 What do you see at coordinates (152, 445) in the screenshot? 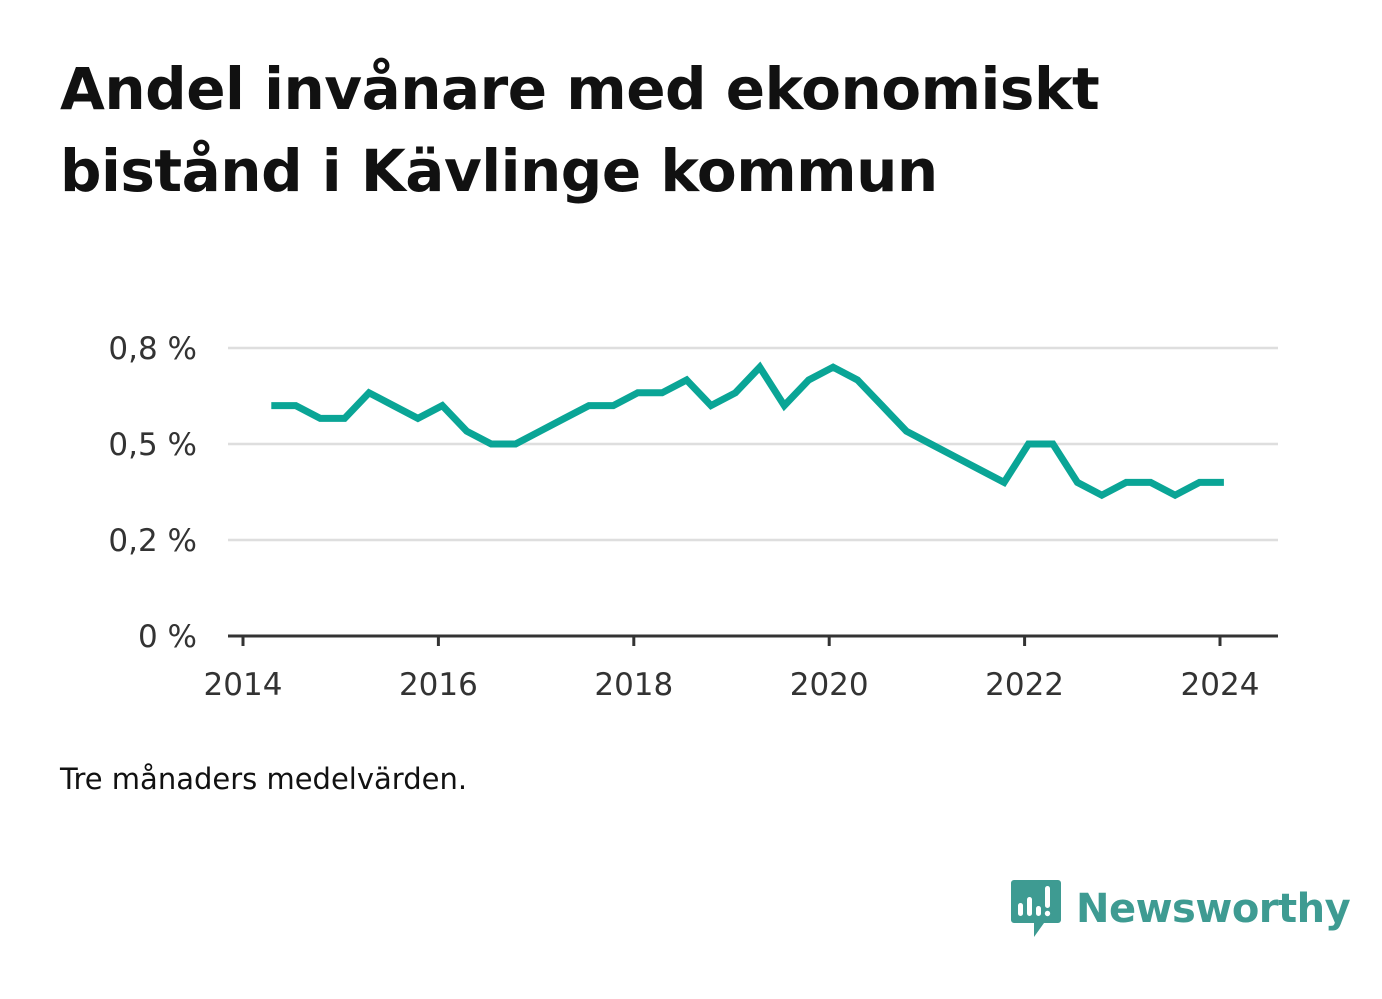
I see `y-tick-label: 0,5 %` at bounding box center [152, 445].